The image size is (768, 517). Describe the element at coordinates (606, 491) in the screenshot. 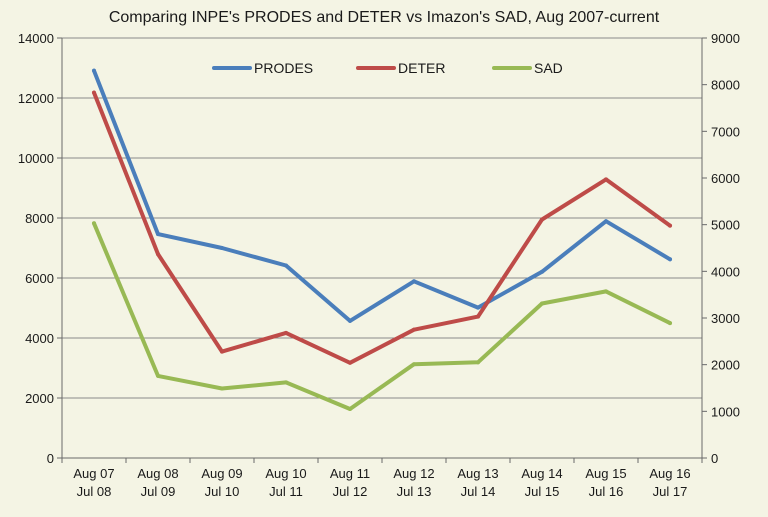

I see `x-tick-label-line: Jul 16` at that location.